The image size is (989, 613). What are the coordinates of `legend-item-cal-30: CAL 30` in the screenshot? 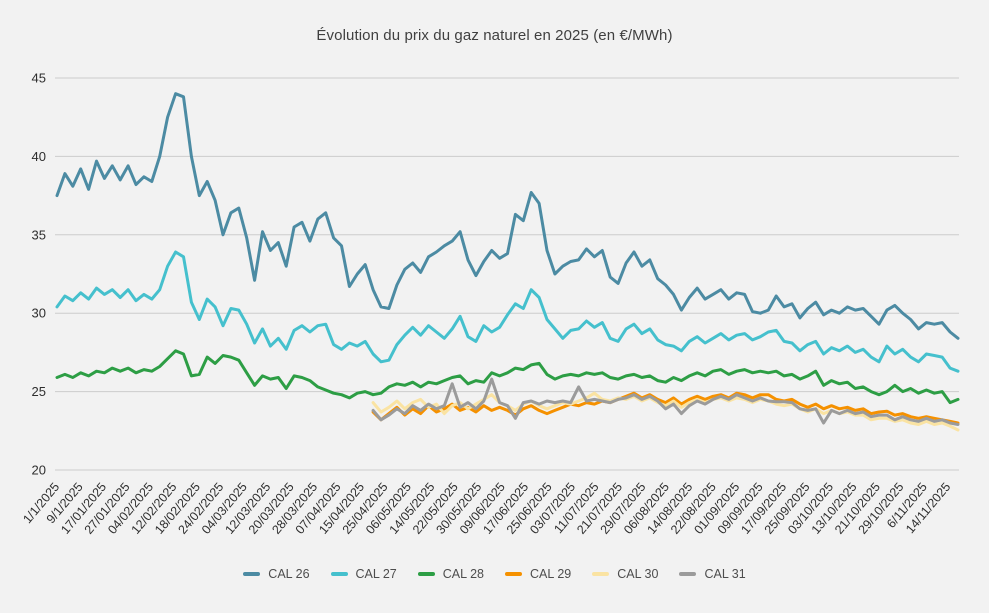 It's located at (625, 574).